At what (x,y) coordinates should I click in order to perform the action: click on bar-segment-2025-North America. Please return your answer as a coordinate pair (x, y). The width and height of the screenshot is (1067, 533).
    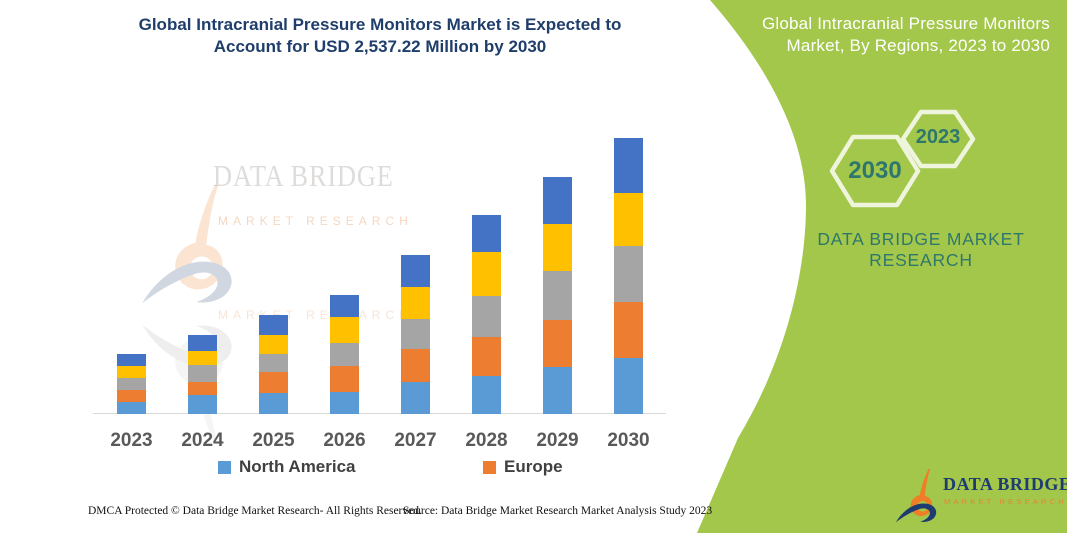
    Looking at the image, I should click on (273, 403).